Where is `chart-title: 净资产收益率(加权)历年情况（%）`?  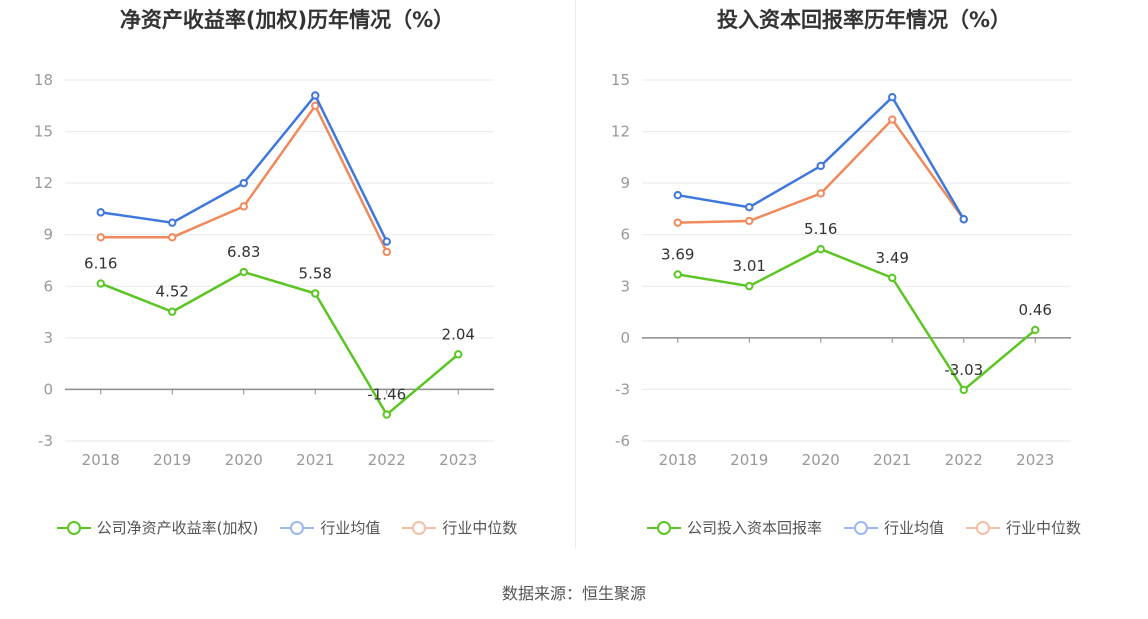 chart-title: 净资产收益率(加权)历年情况（%） is located at coordinates (287, 20).